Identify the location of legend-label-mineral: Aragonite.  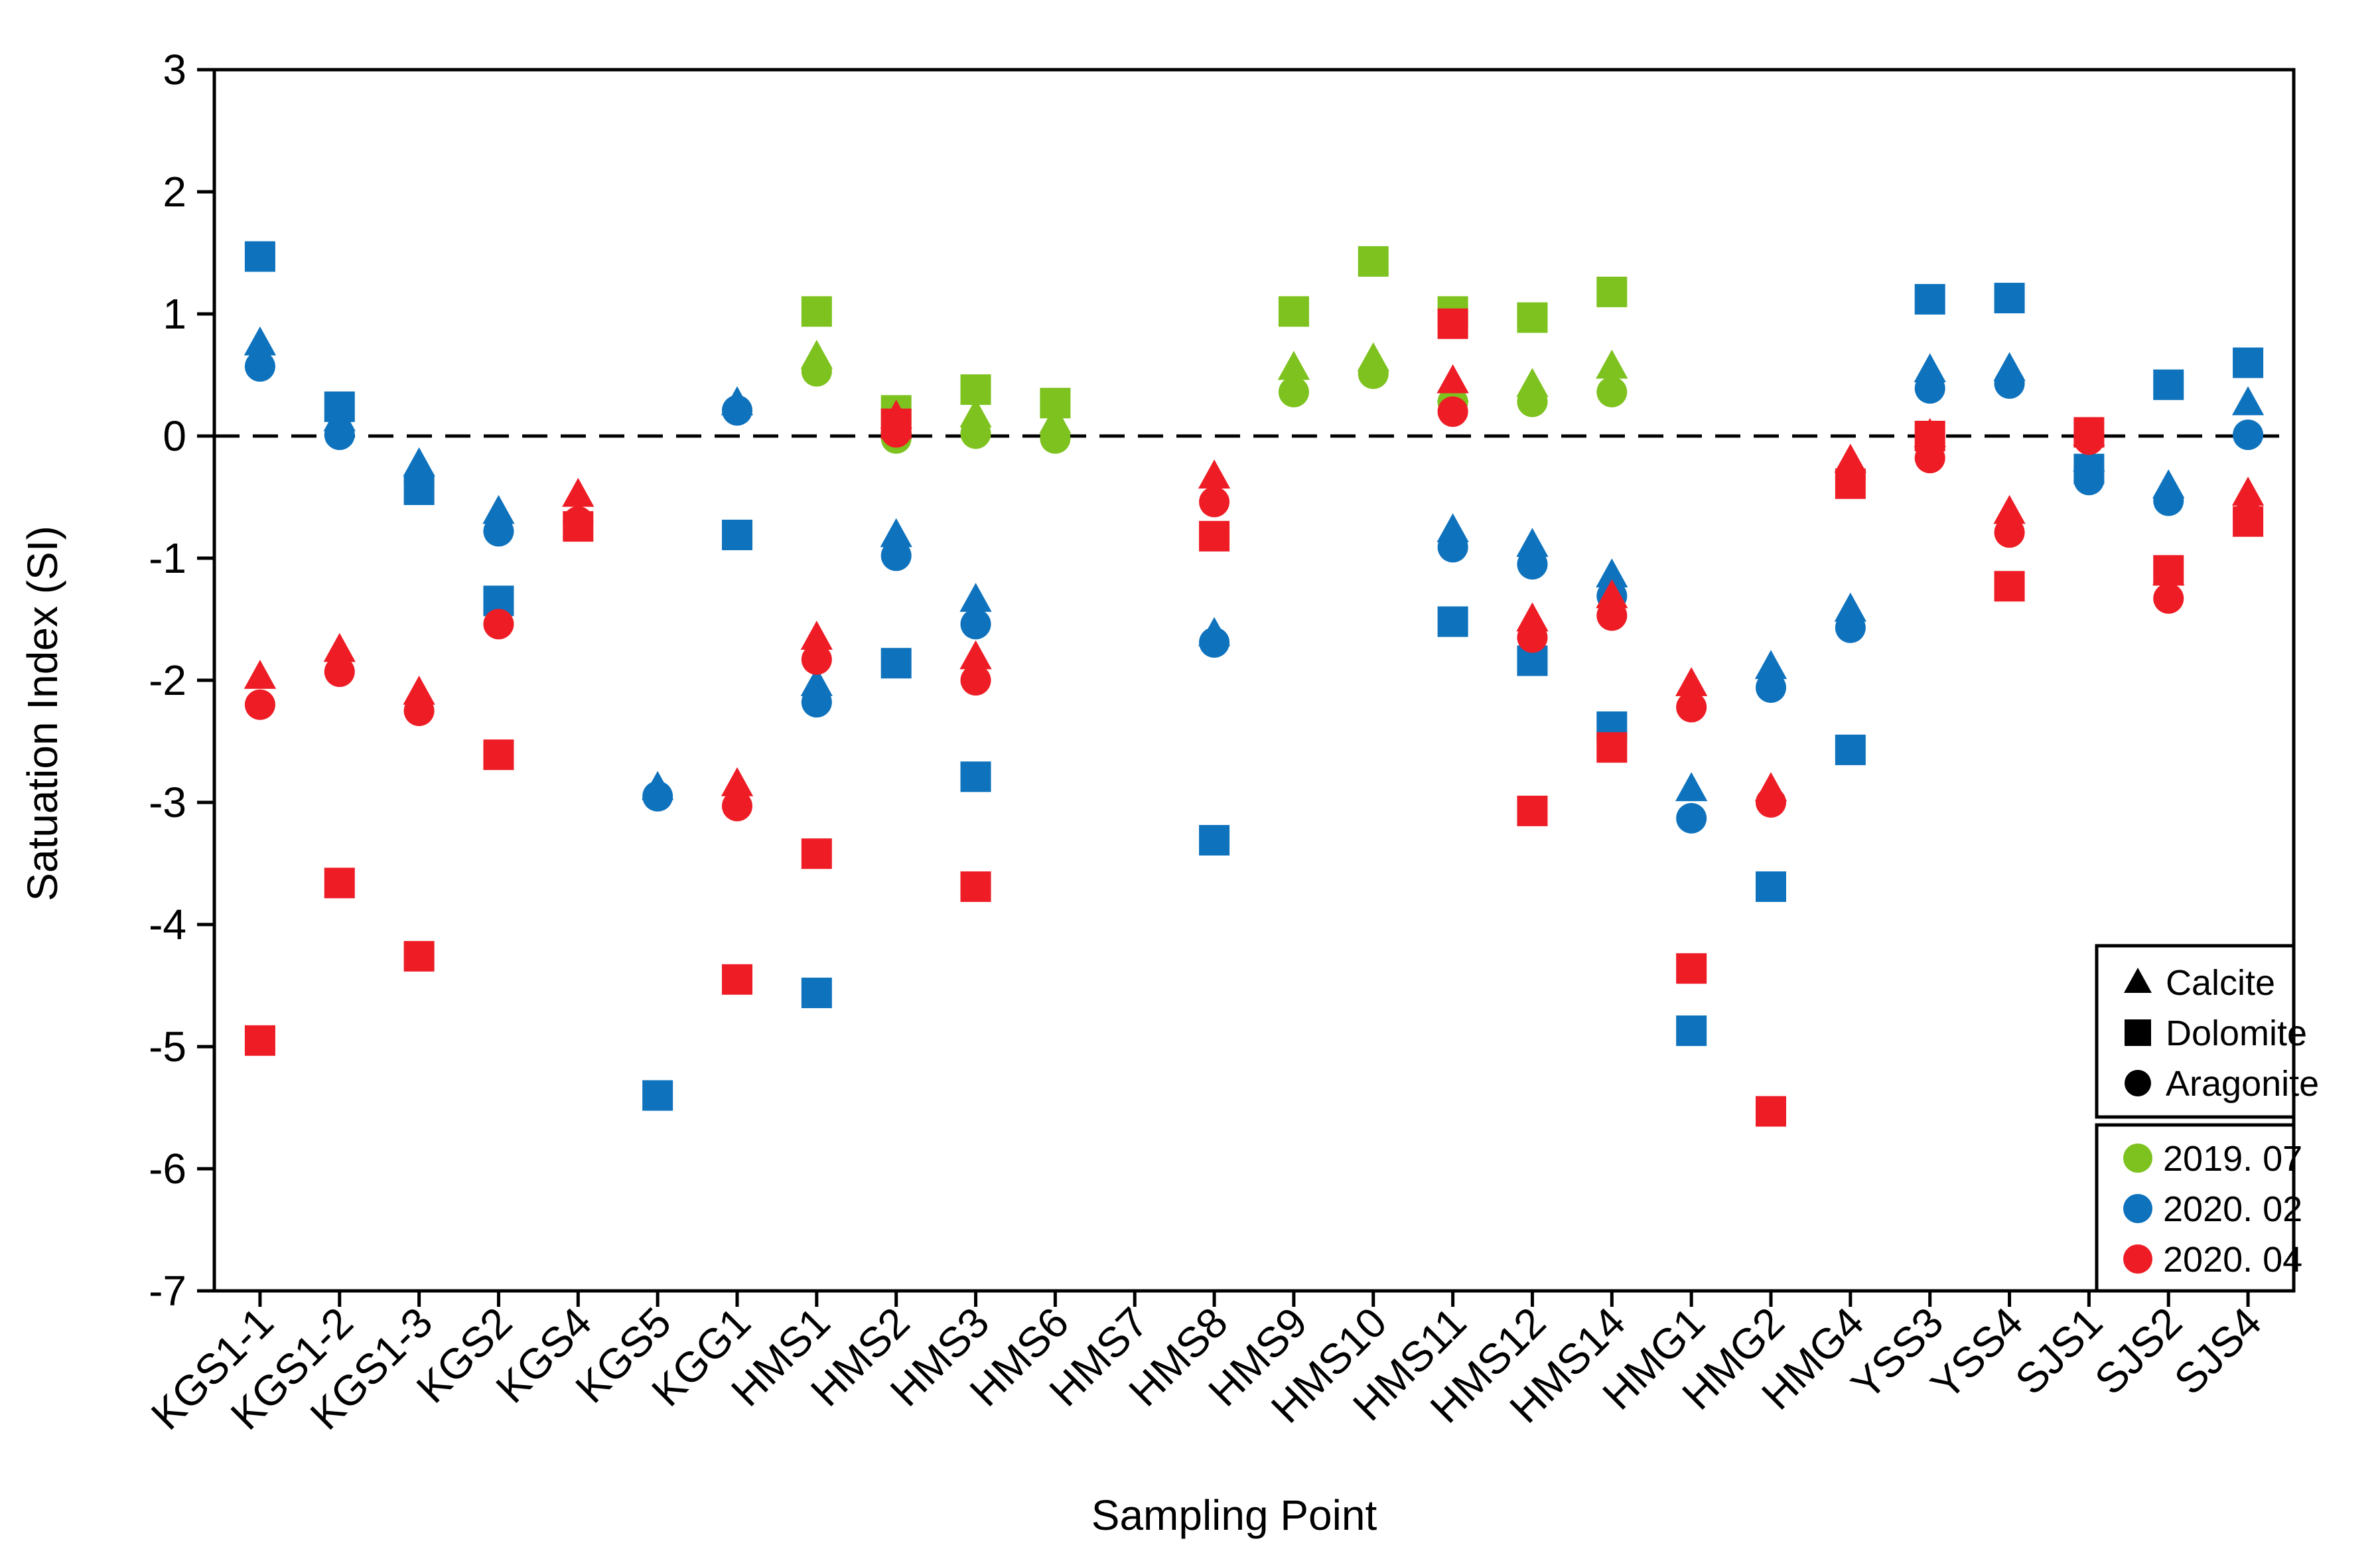
(2242, 1084).